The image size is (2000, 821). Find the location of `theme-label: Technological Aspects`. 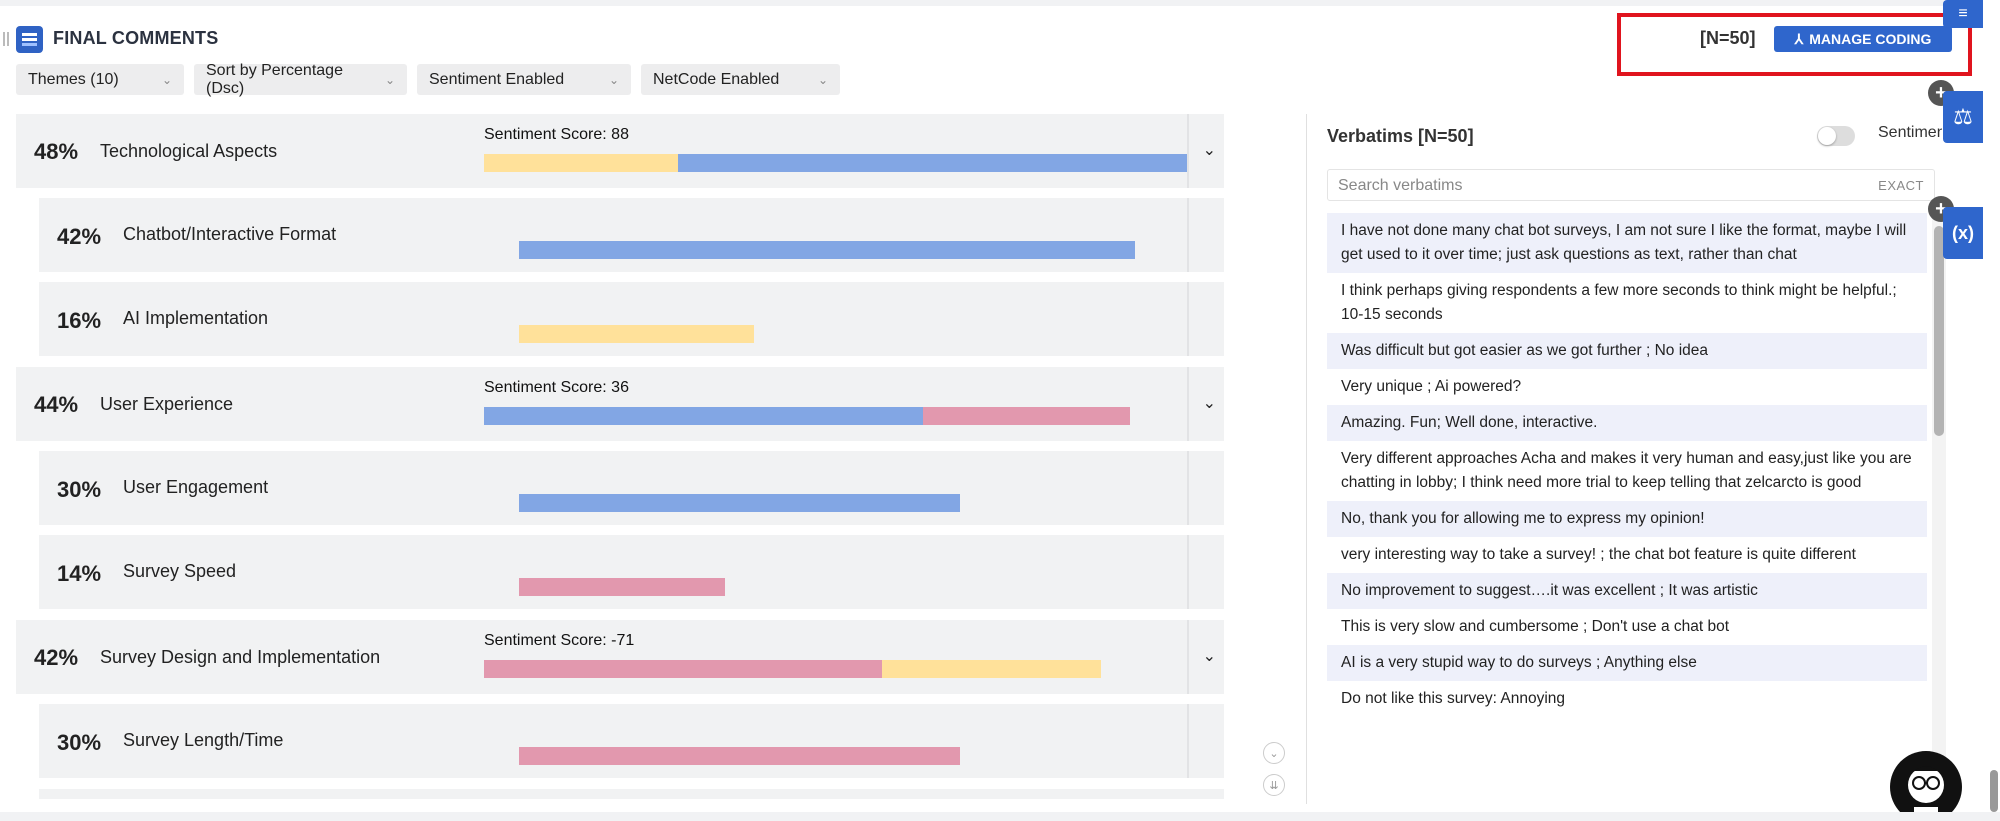

theme-label: Technological Aspects is located at coordinates (189, 151).